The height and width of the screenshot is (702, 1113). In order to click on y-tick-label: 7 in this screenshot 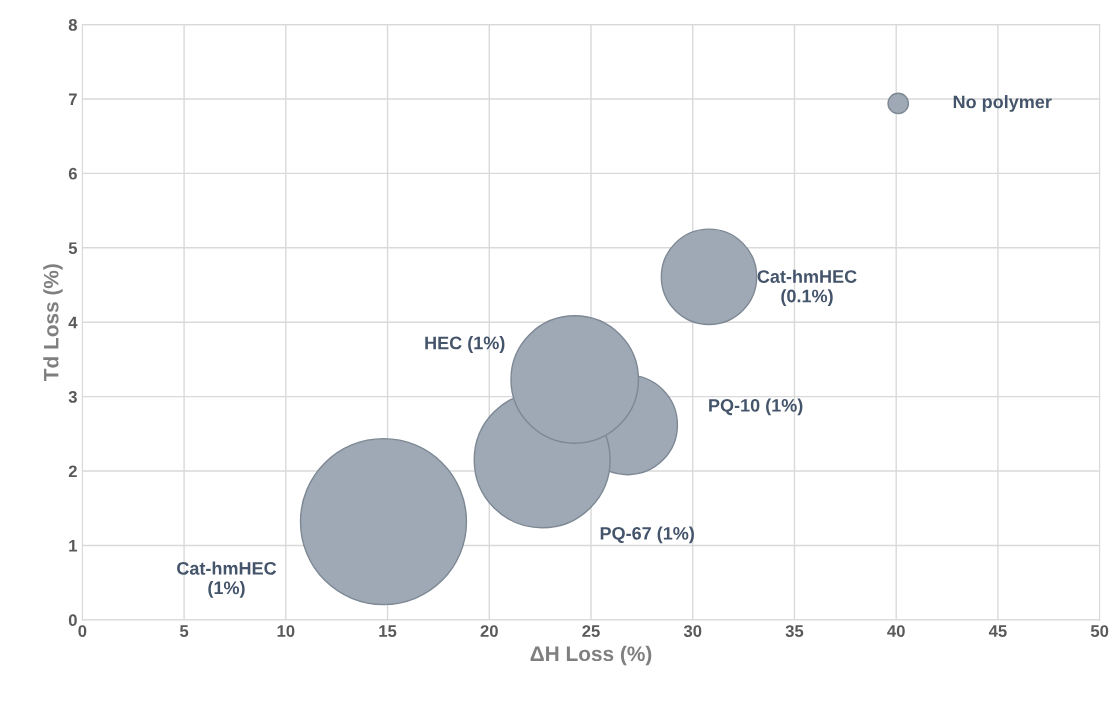, I will do `click(72, 99)`.